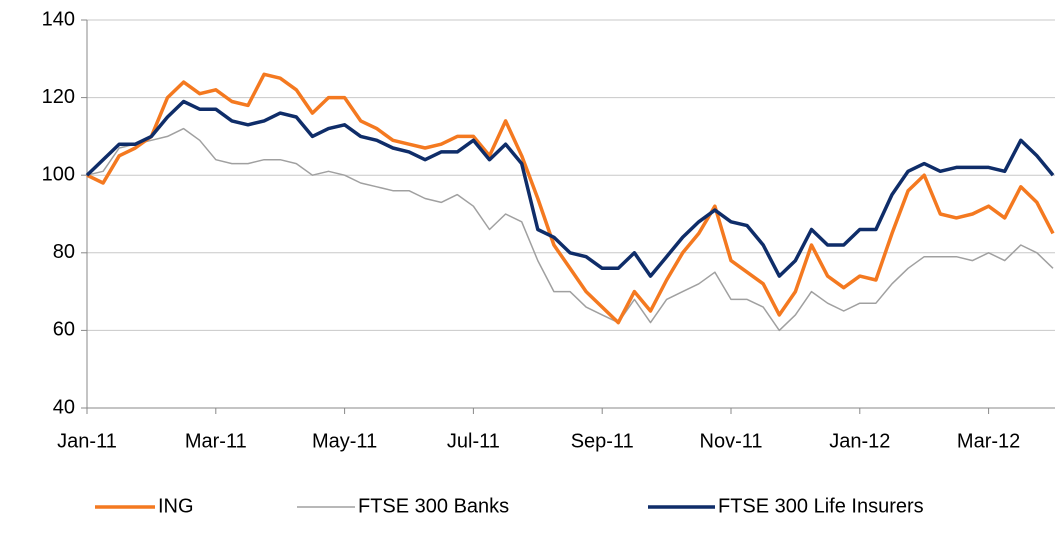  I want to click on y-tick-label: 80, so click(64, 252).